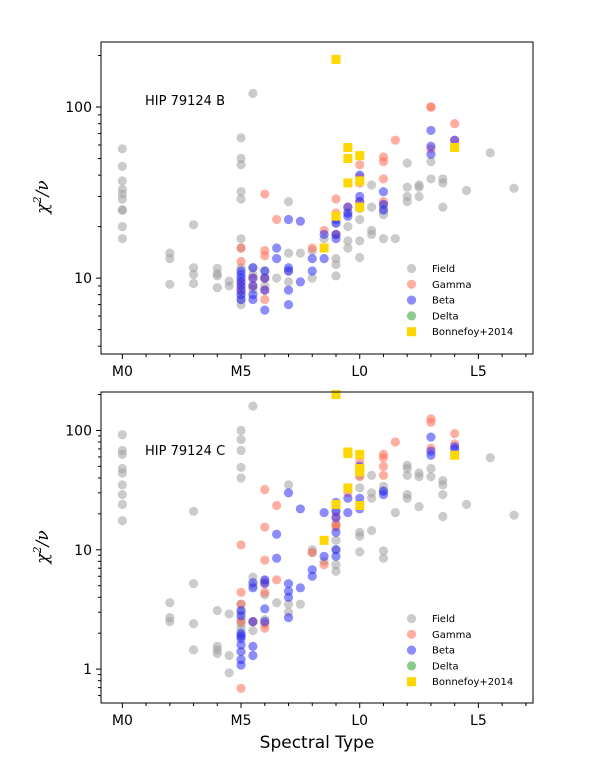  Describe the element at coordinates (42, 547) in the screenshot. I see `y-axis-title-bottom: χ2/ν` at that location.